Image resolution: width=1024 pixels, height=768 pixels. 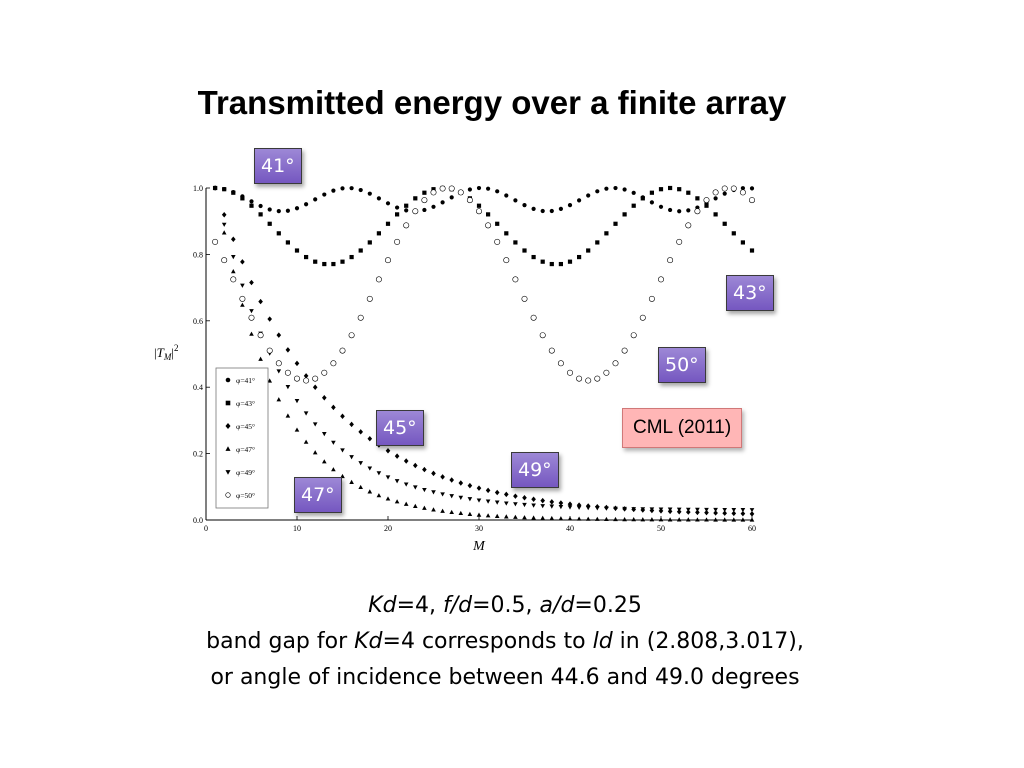 What do you see at coordinates (750, 293) in the screenshot?
I see `angle-tag-43: 43°` at bounding box center [750, 293].